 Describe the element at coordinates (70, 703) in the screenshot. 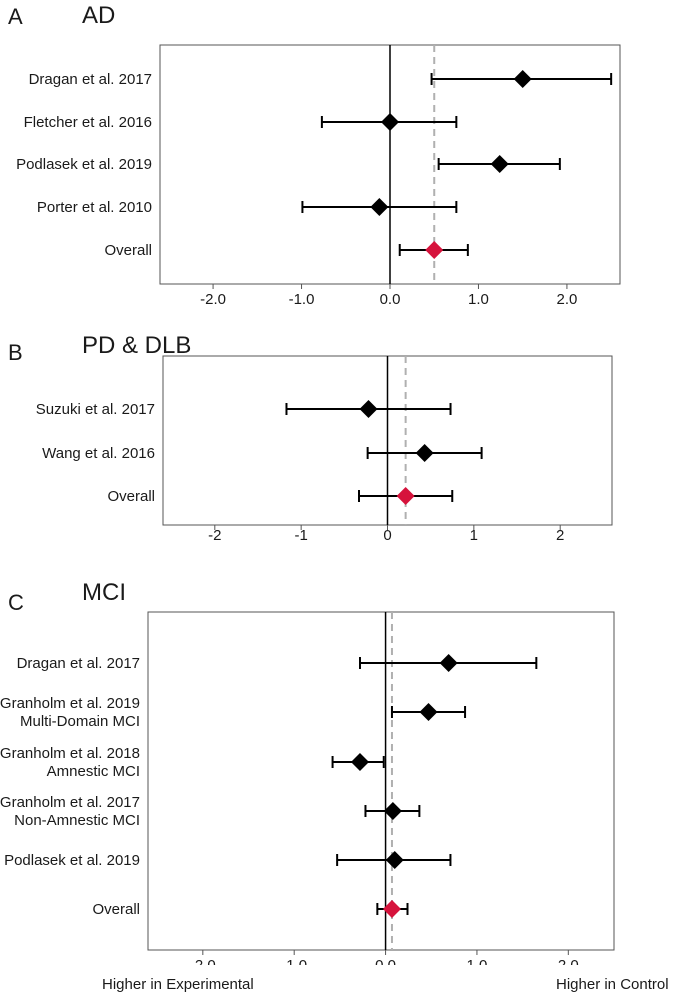

I see `study-label: Granholm et al. 2019` at that location.